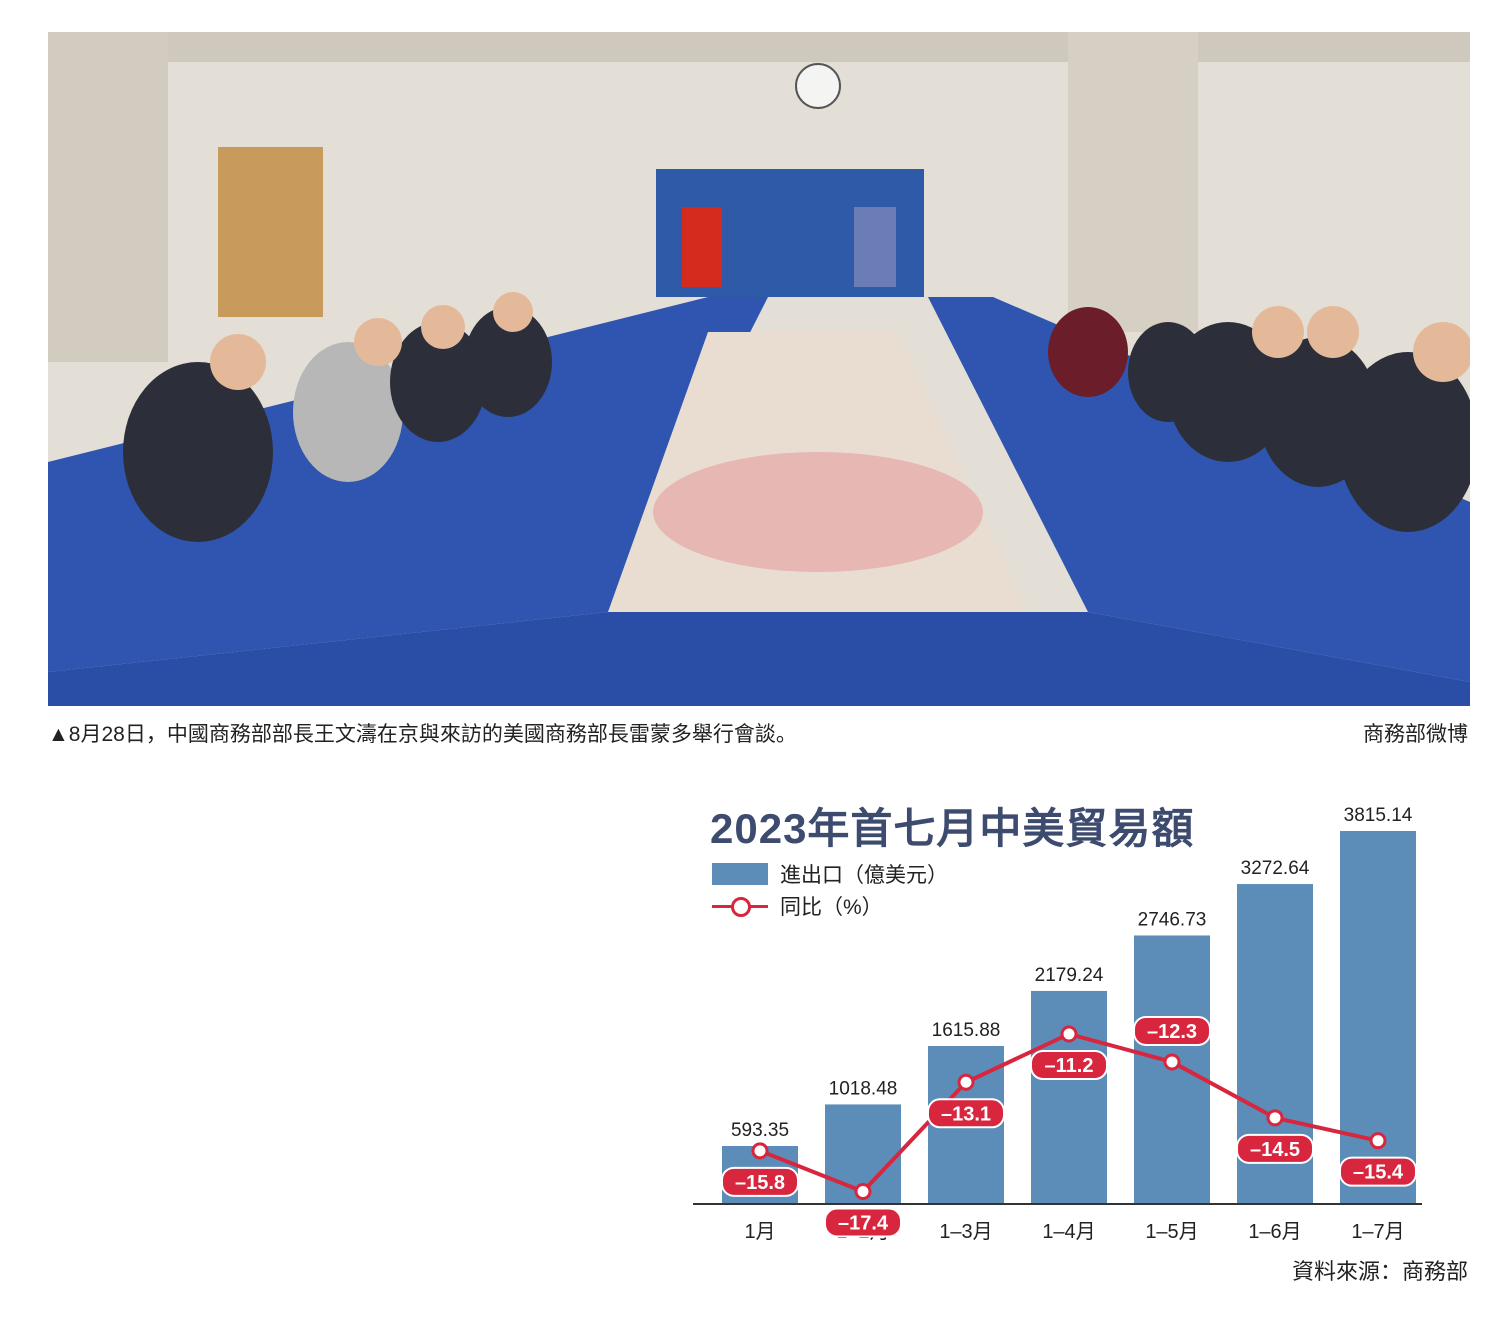 The height and width of the screenshot is (1321, 1500). Describe the element at coordinates (864, 875) in the screenshot. I see `legend-bar-label: 進出口（億美元）` at that location.